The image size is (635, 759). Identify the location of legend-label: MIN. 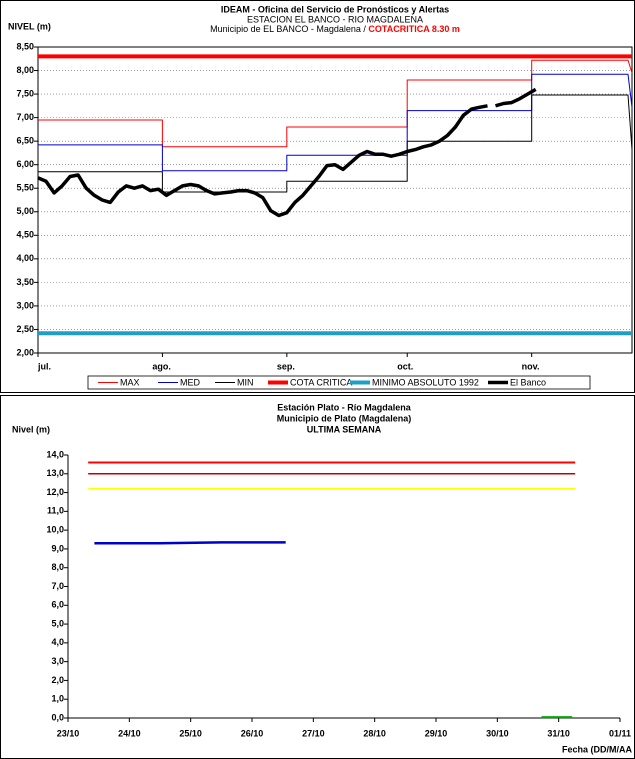
(245, 382).